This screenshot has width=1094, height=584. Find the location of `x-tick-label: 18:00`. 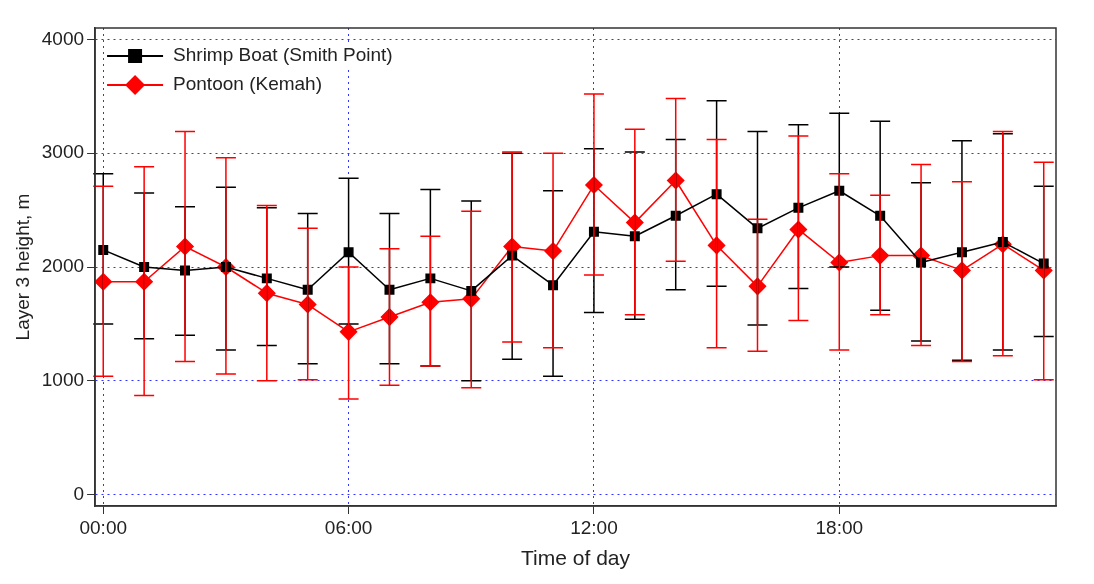

x-tick-label: 18:00 is located at coordinates (839, 527).